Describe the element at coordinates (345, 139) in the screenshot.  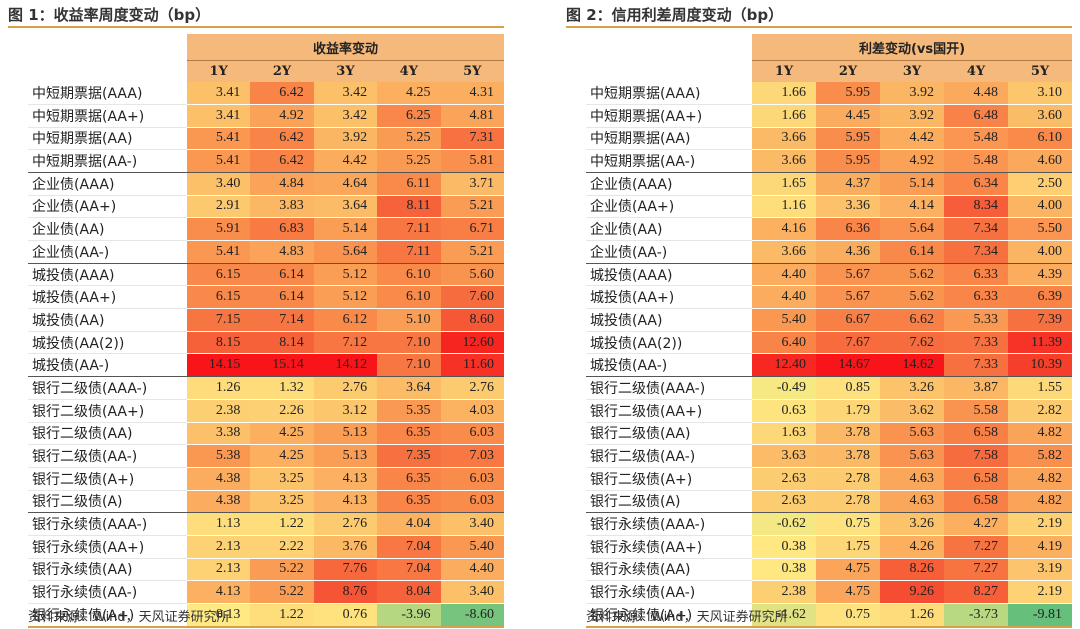
I see `value-cell: 3.92` at that location.